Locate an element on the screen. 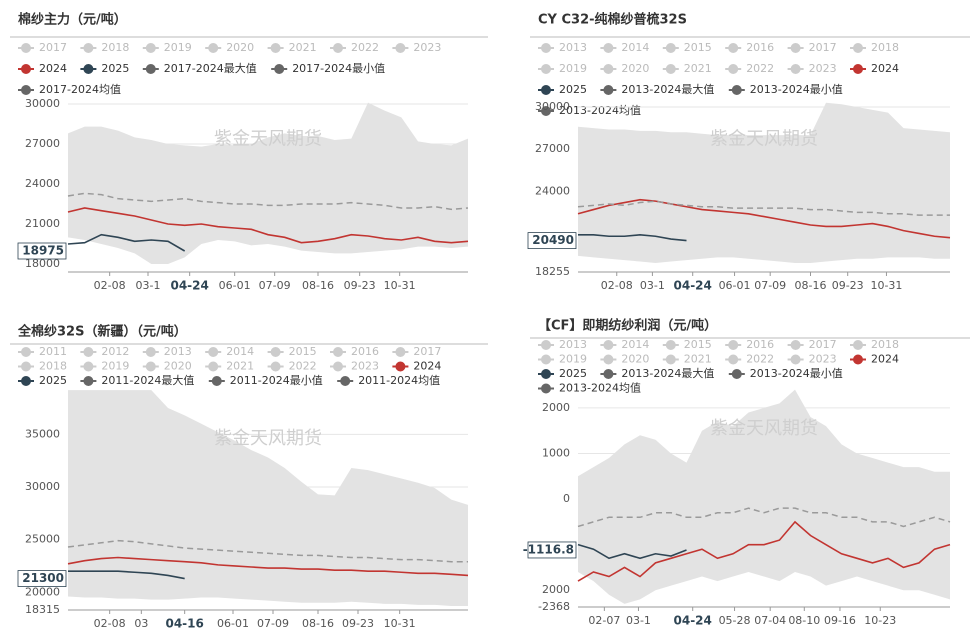  legend-label: 2018 is located at coordinates (115, 47).